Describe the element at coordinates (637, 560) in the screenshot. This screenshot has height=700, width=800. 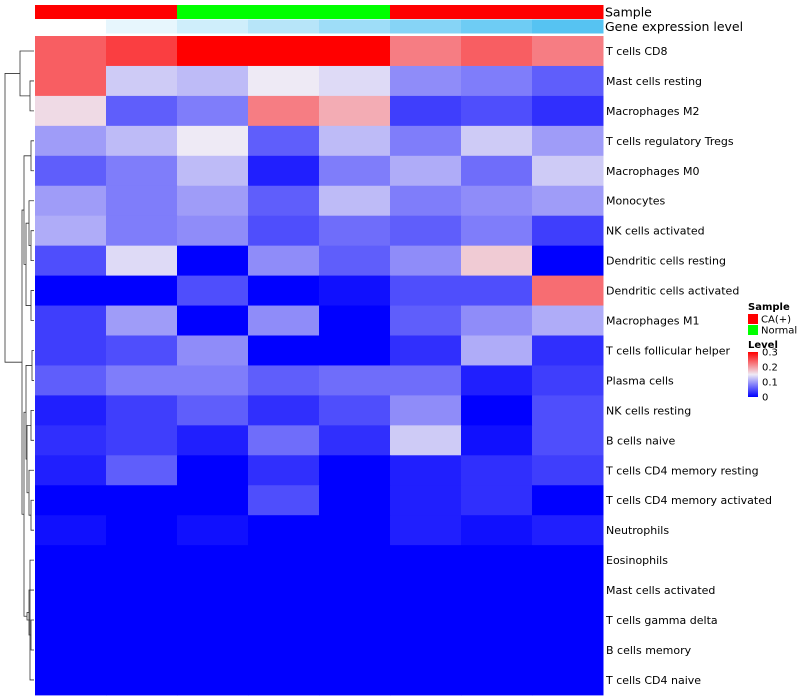
I see `row-label: Eosinophils` at that location.